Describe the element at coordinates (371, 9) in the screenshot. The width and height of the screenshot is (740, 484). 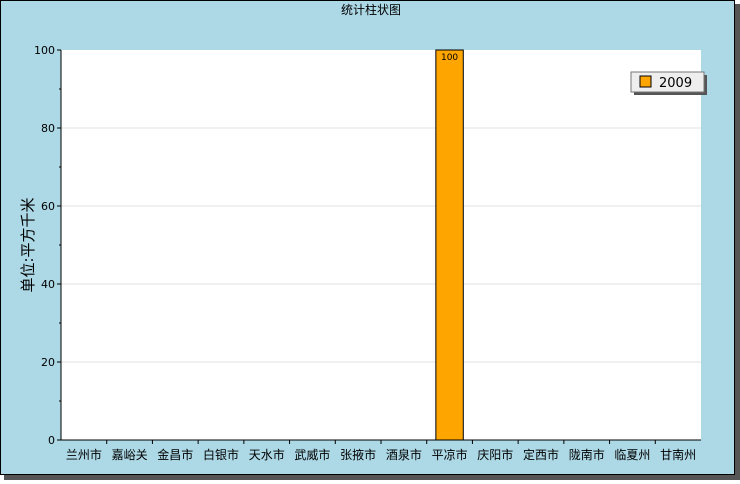
I see `chart-title: 统计柱状图` at that location.